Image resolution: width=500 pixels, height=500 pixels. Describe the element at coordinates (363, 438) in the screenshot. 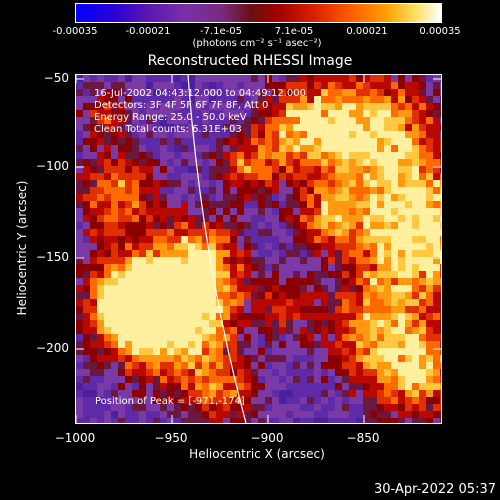

I see `x-tick: −850` at that location.